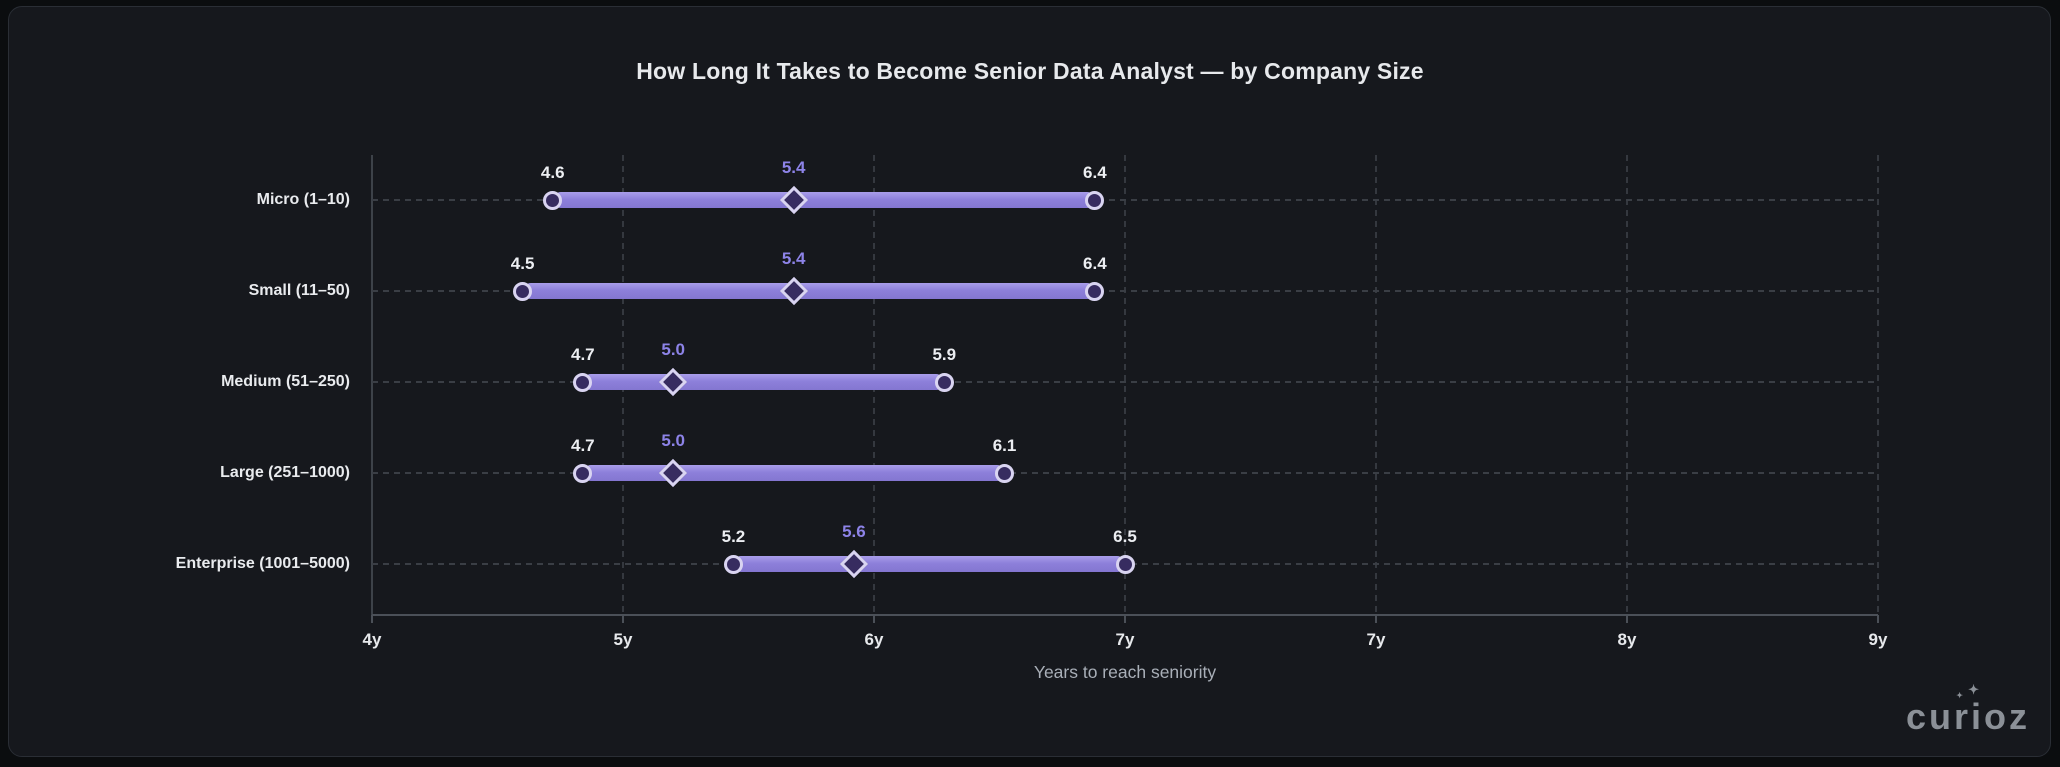 The height and width of the screenshot is (767, 2060). What do you see at coordinates (552, 172) in the screenshot?
I see `min-value-label: 4.6` at bounding box center [552, 172].